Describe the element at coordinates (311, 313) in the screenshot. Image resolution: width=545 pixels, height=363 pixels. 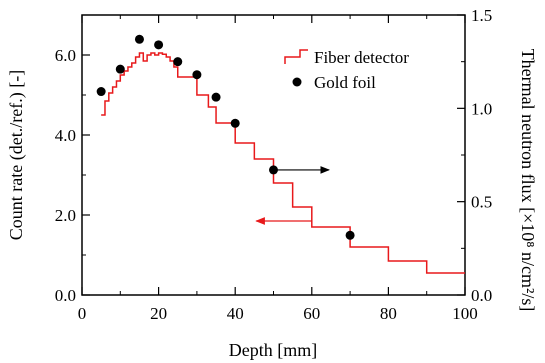
I see `x-tick-label-3: 60` at that location.